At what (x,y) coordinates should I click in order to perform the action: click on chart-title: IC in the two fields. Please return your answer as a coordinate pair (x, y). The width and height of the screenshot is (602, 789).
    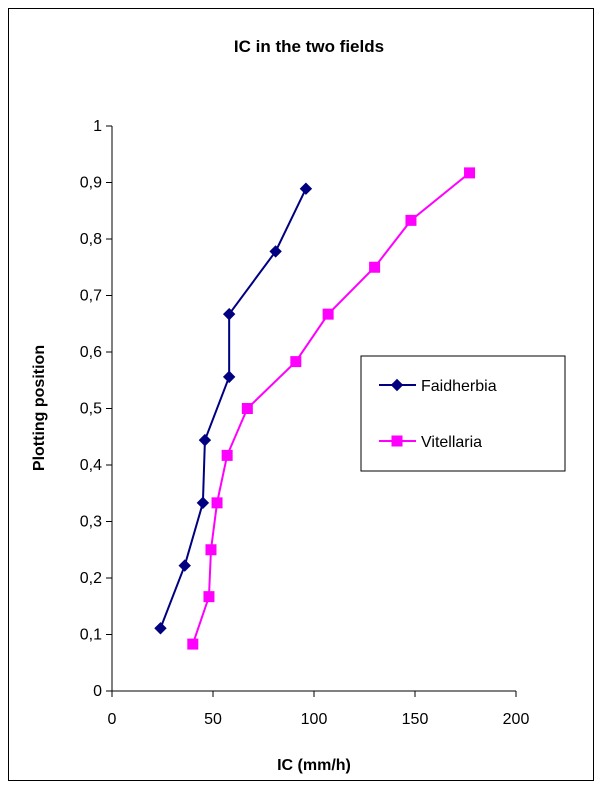
    Looking at the image, I should click on (309, 46).